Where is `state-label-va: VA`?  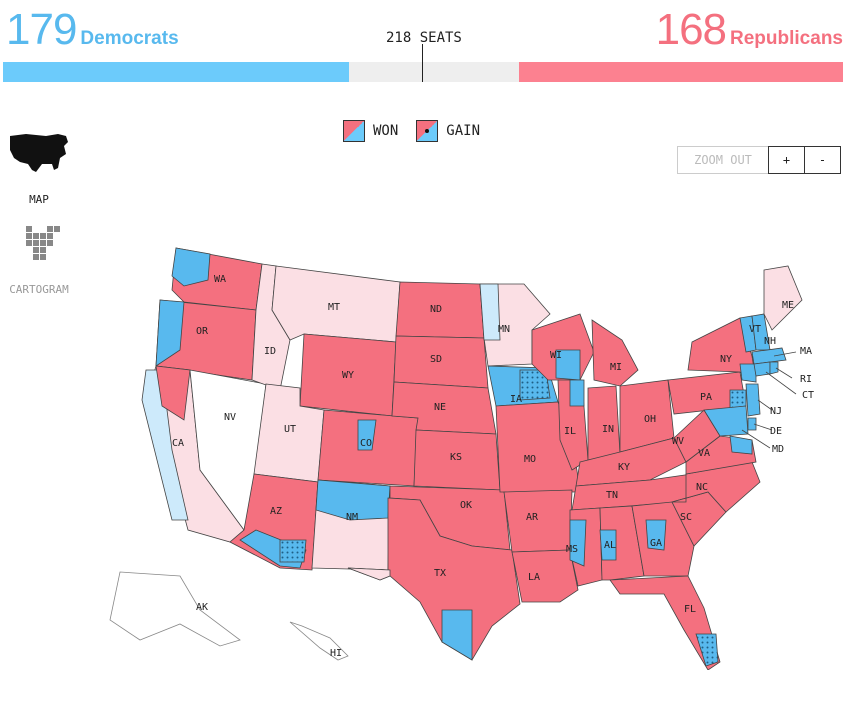 state-label-va: VA is located at coordinates (704, 453).